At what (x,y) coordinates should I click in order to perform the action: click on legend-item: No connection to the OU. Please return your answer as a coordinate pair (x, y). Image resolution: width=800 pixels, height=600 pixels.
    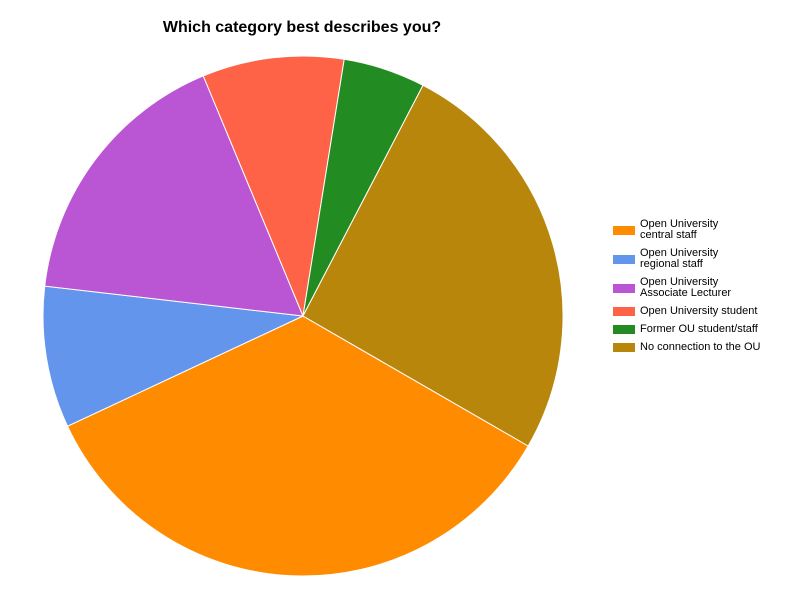
    Looking at the image, I should click on (686, 347).